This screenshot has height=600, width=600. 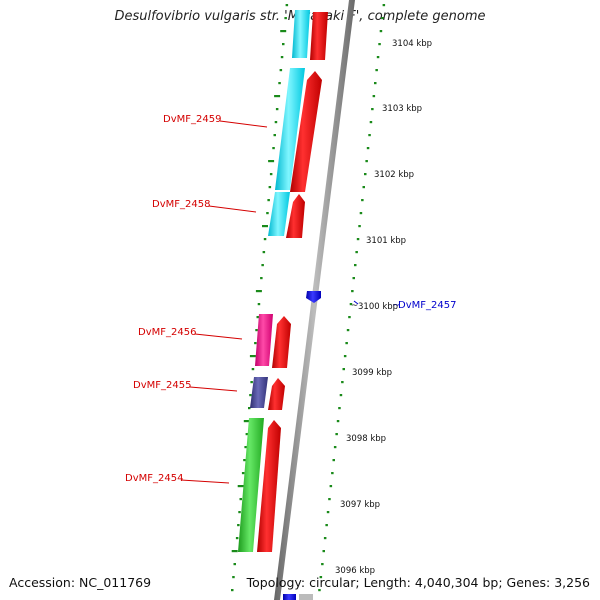 I want to click on scale-label: 3100 kbp, so click(x=378, y=307).